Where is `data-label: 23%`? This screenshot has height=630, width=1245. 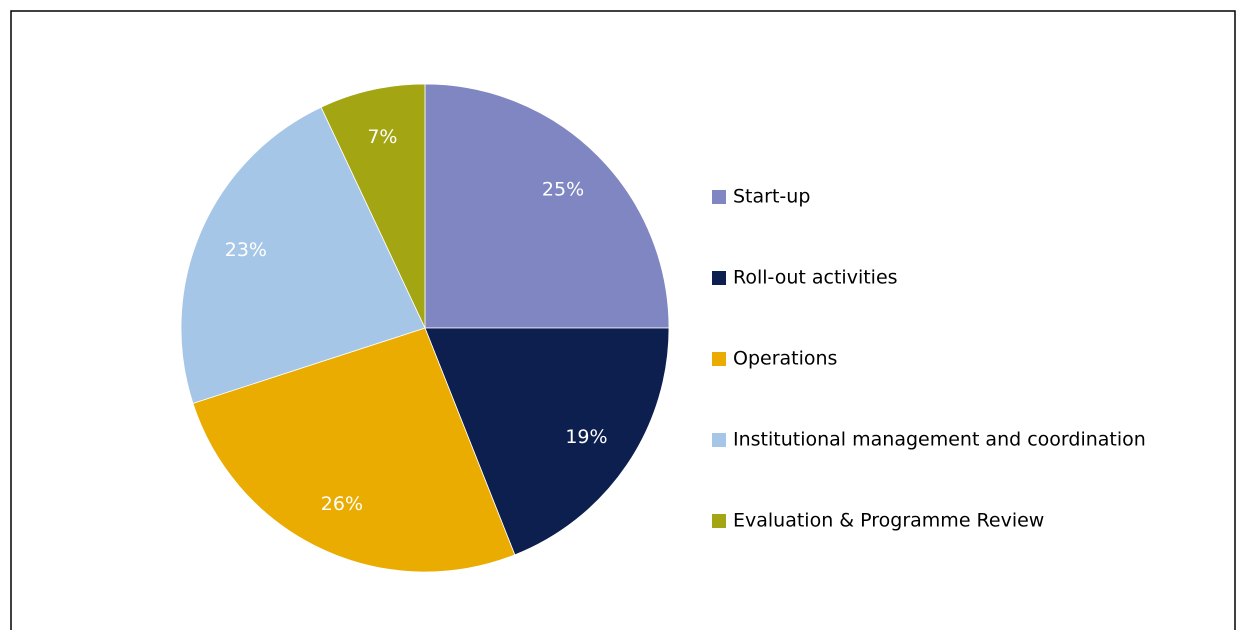 data-label: 23% is located at coordinates (246, 250).